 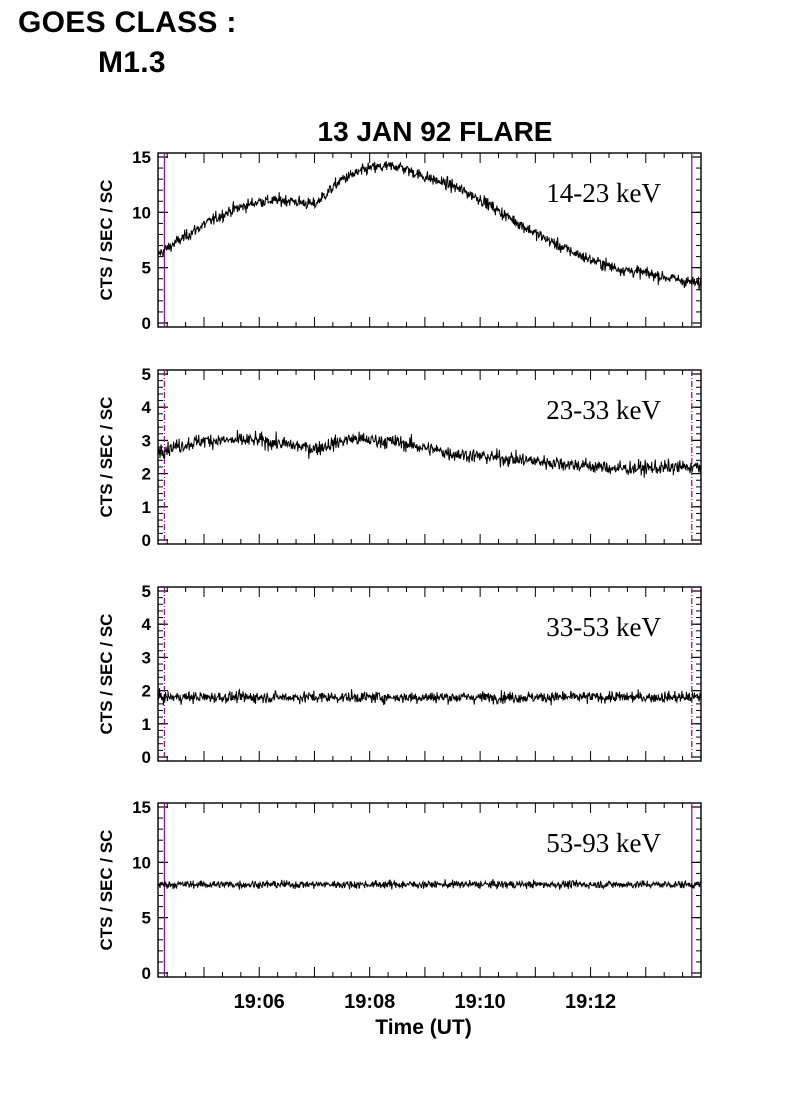 I want to click on energy-band-label: 23-33 keV, so click(x=603, y=410).